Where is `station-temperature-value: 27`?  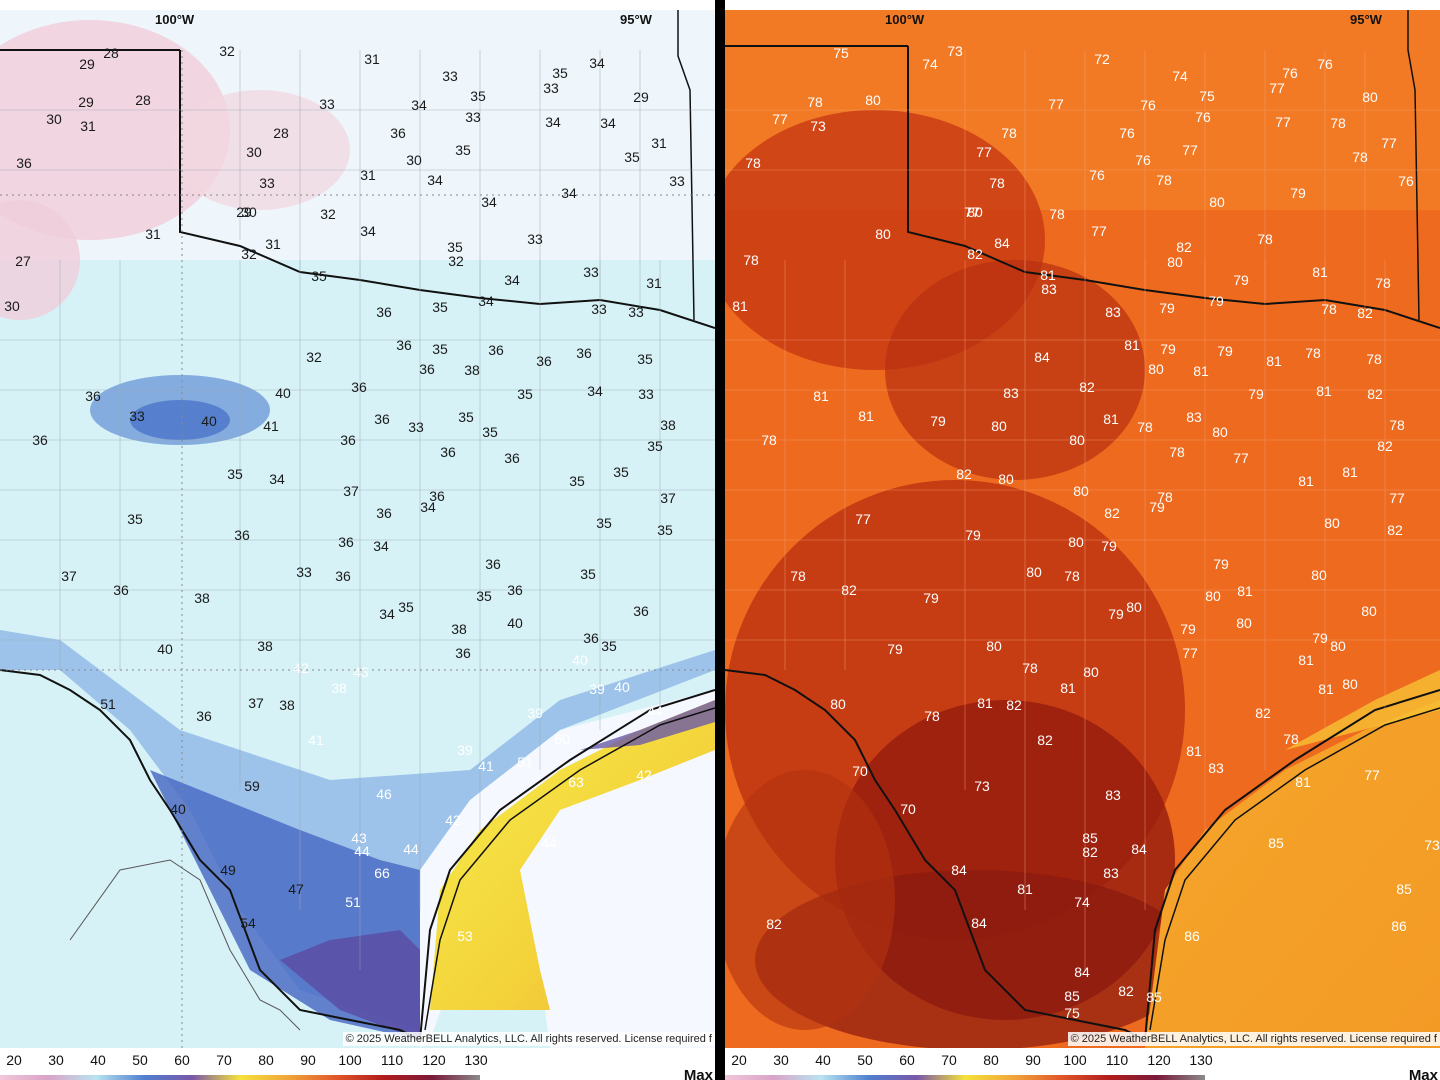 station-temperature-value: 27 is located at coordinates (23, 261).